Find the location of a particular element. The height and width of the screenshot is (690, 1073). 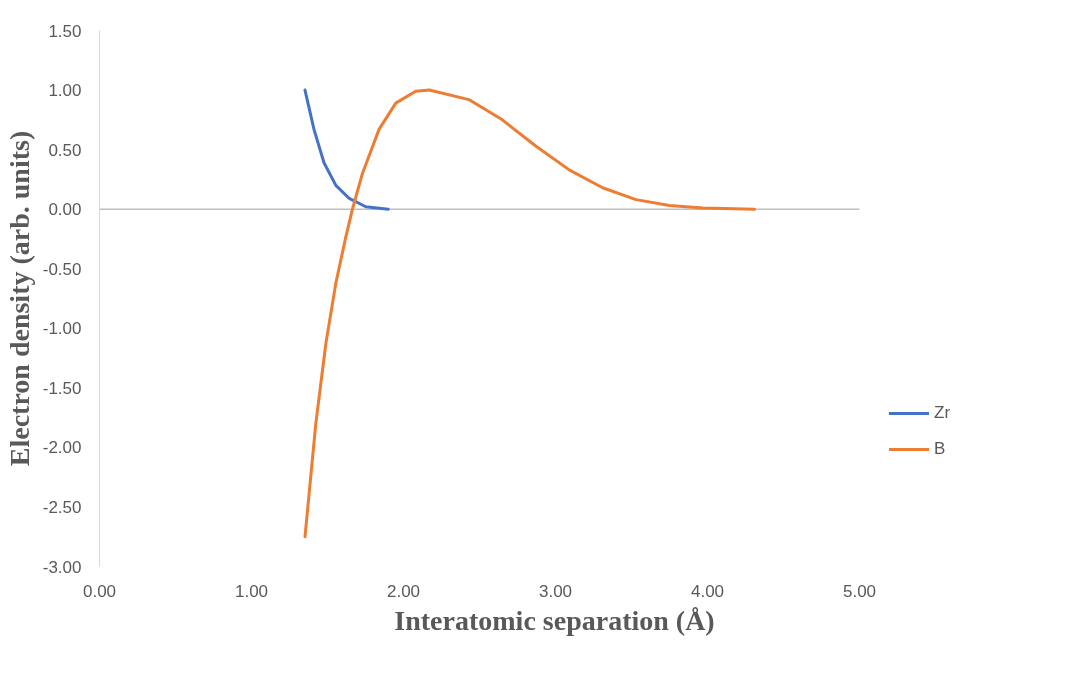

y-tick-label: -0.50 is located at coordinates (62, 269).